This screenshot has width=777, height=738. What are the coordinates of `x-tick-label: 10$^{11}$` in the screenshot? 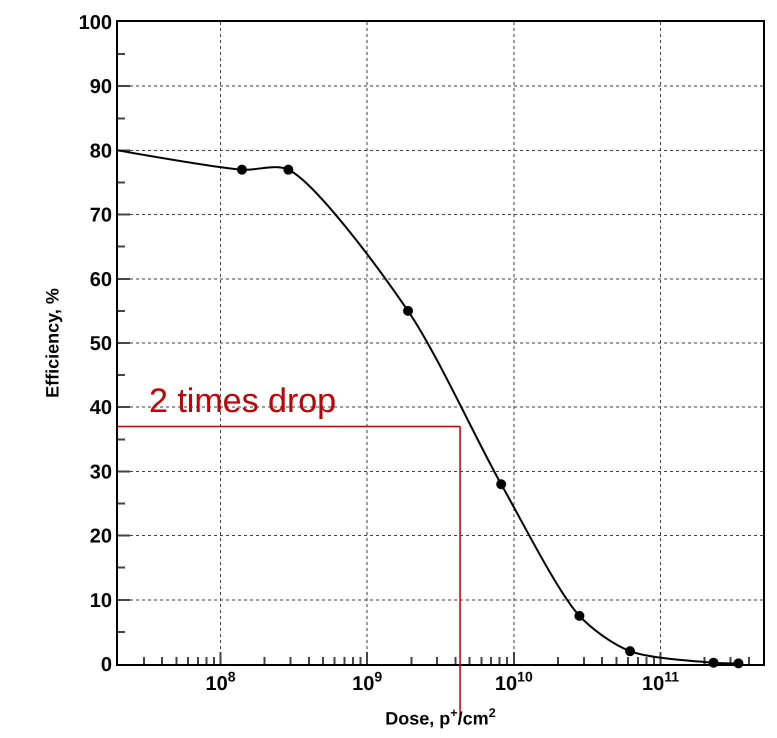 It's located at (661, 681).